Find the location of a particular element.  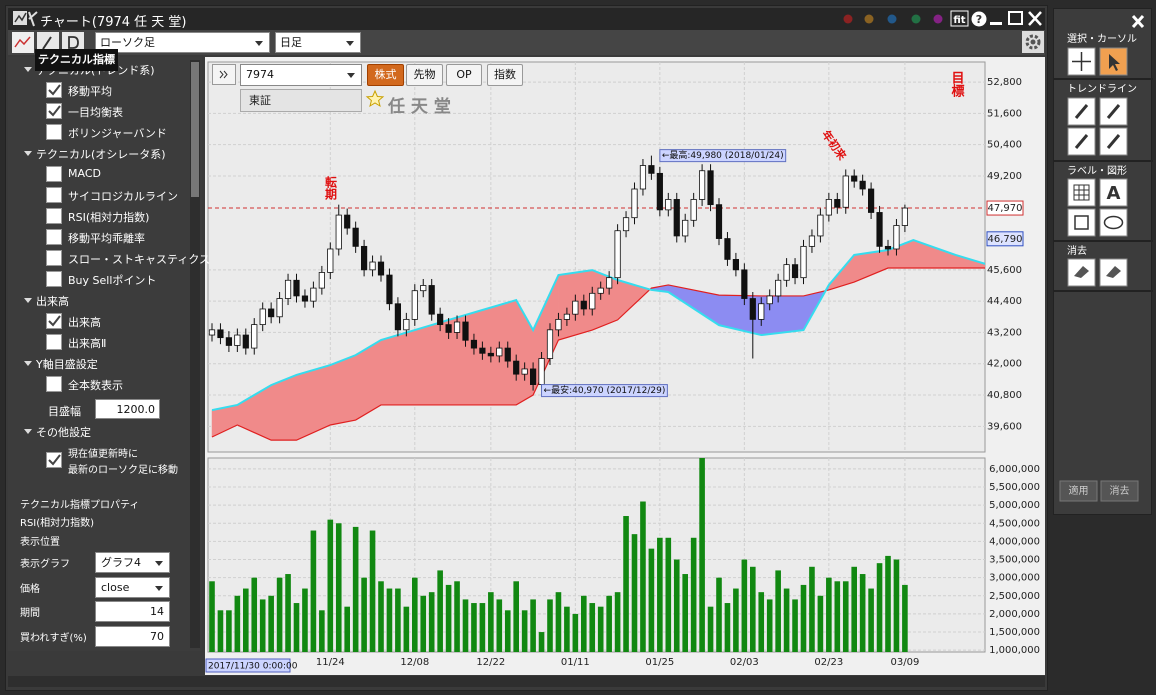

chart-style-select: ローソク足 is located at coordinates (182, 42).